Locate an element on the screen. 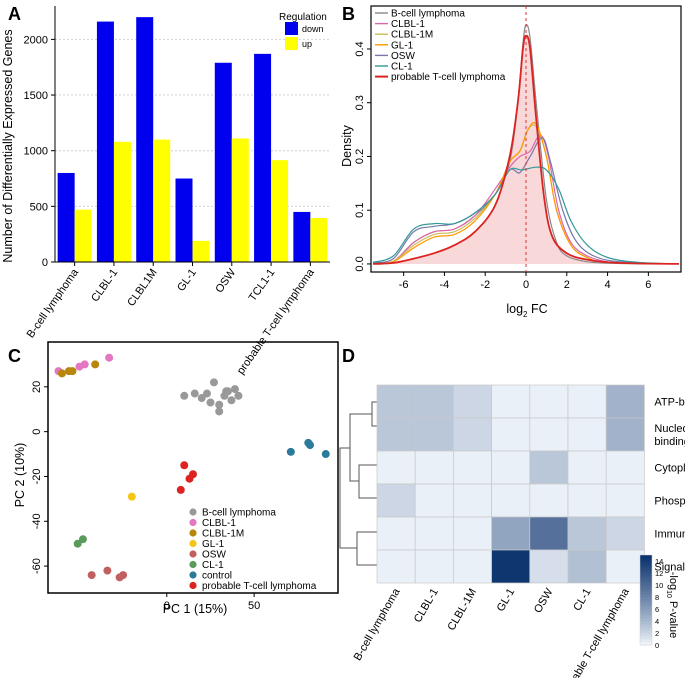  colorbar-title-main: -log is located at coordinates (673, 581).